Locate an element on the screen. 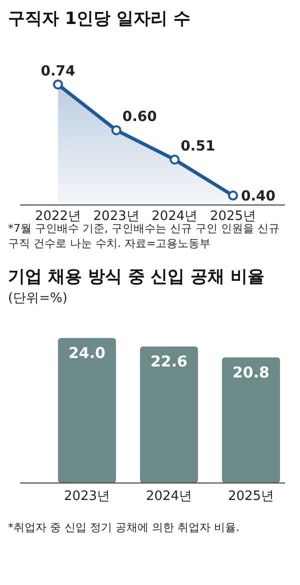 This screenshot has width=300, height=585. data-label: 24.0 is located at coordinates (87, 353).